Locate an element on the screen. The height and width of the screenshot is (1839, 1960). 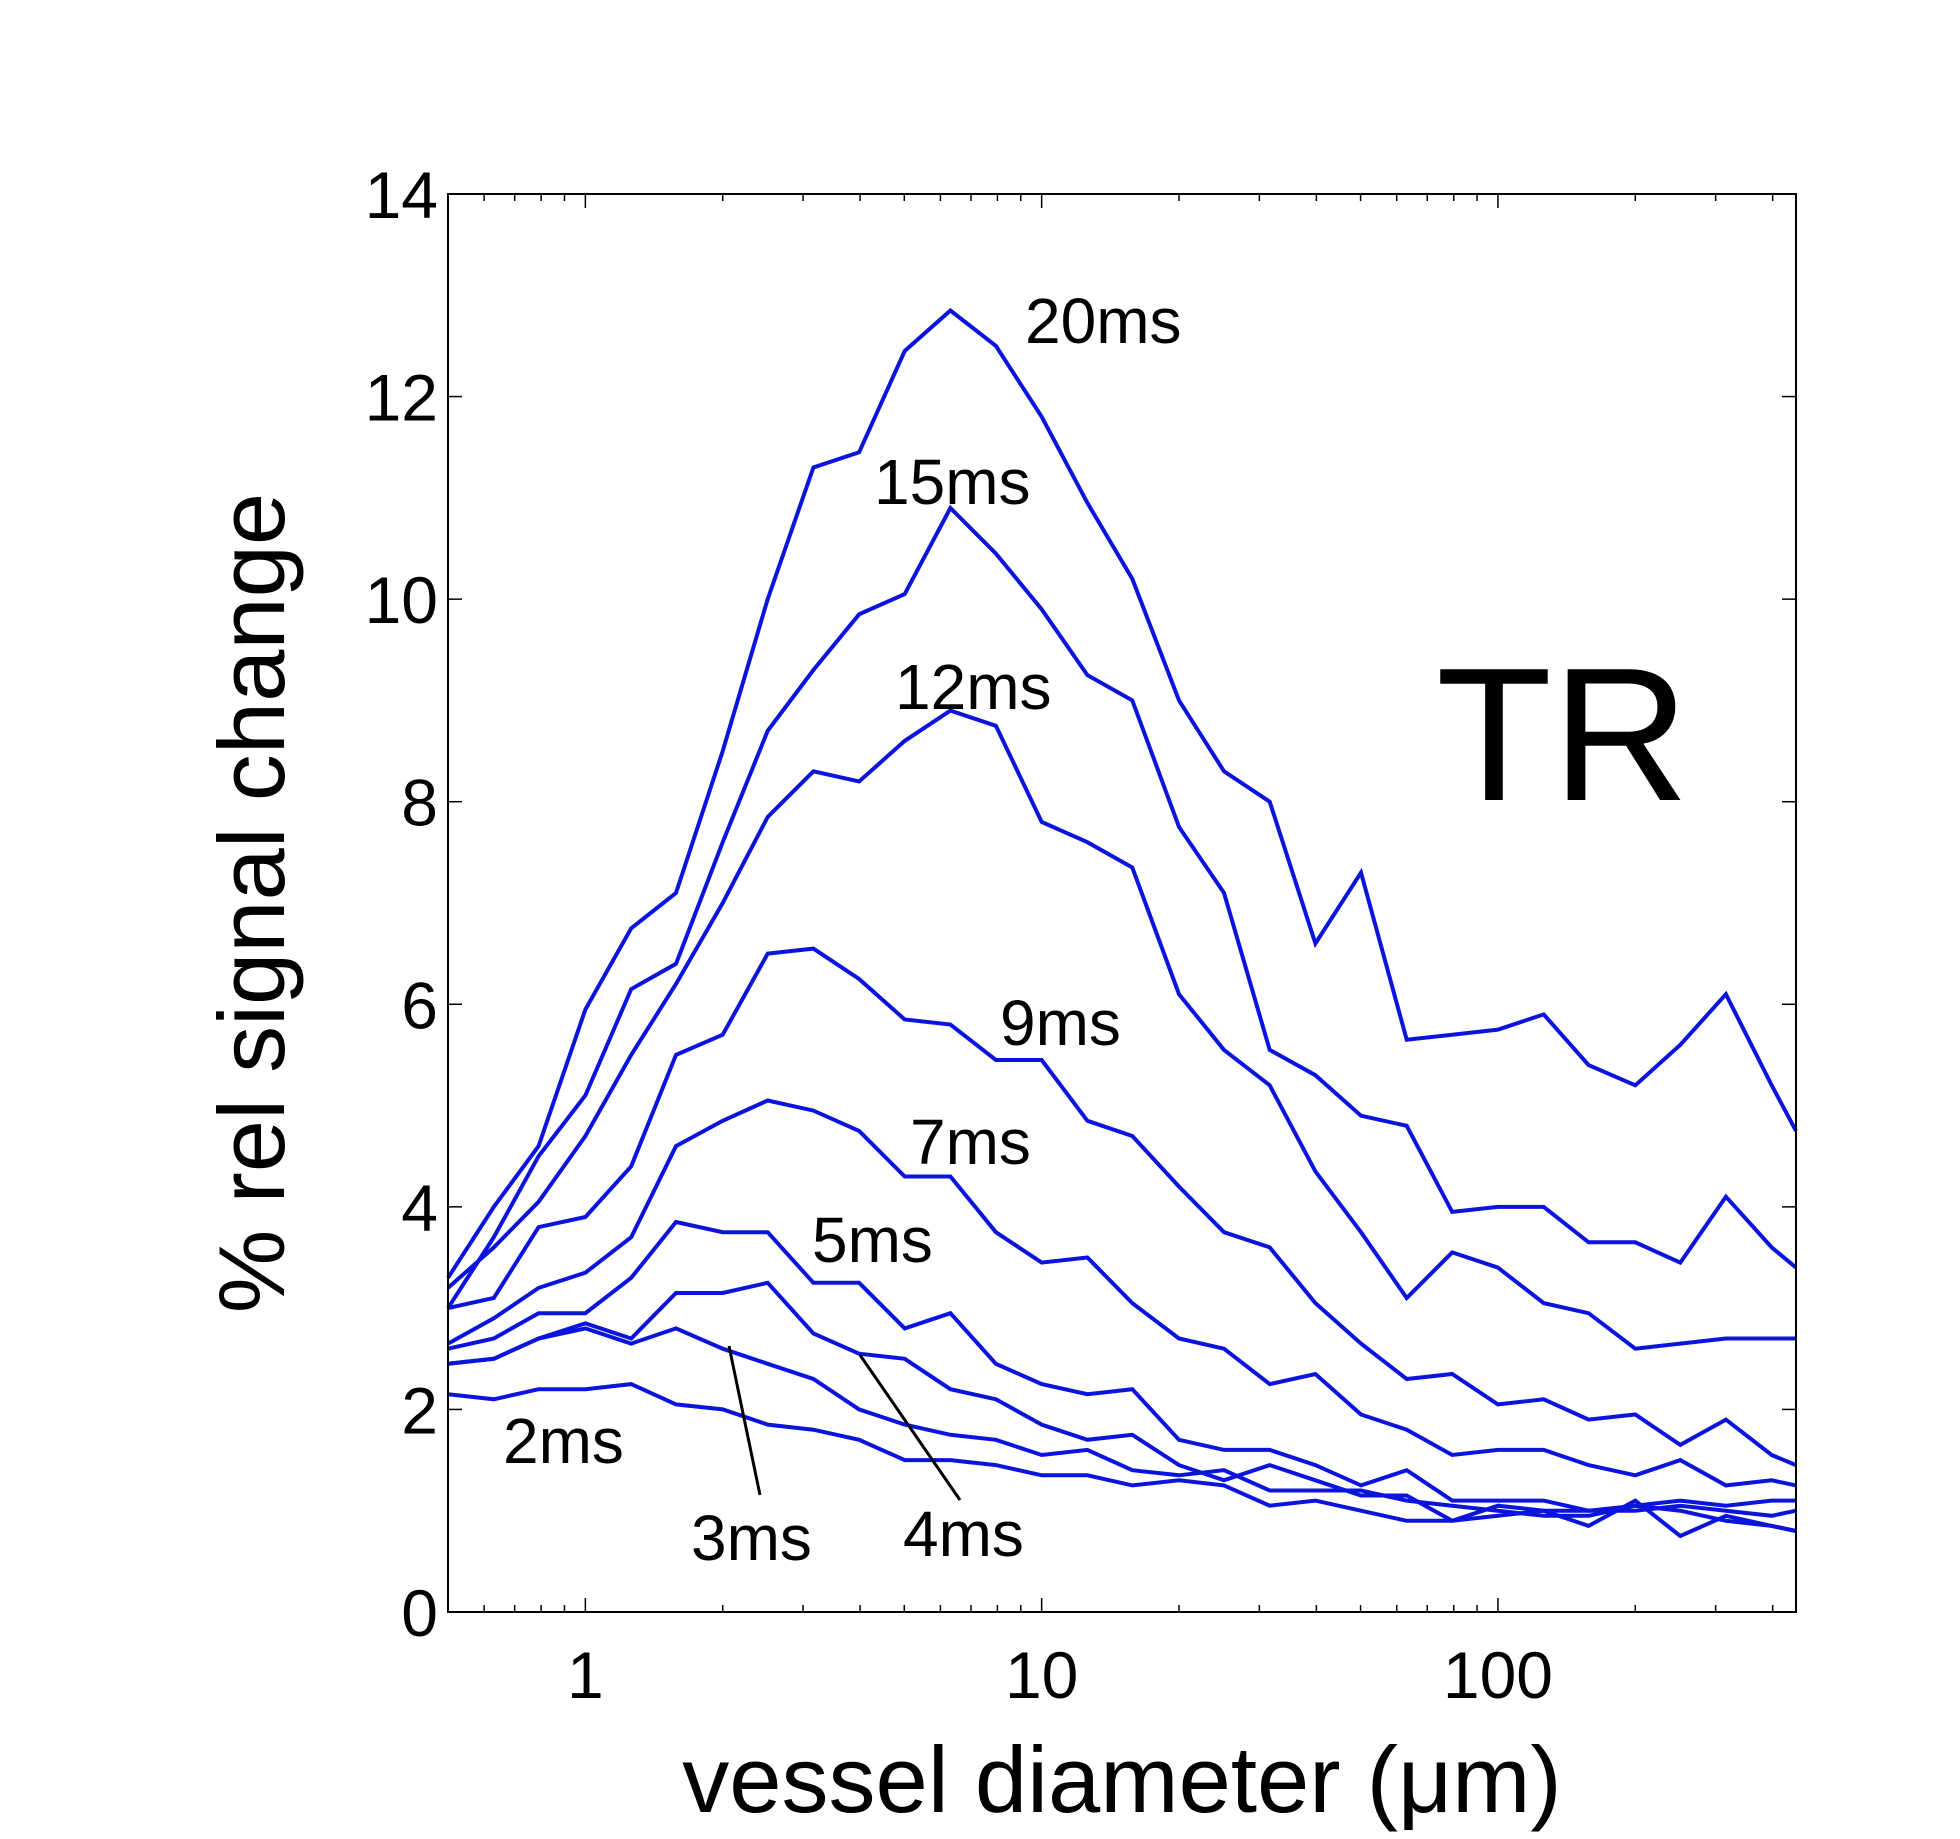
curve-label-12ms: 12ms is located at coordinates (973, 687).